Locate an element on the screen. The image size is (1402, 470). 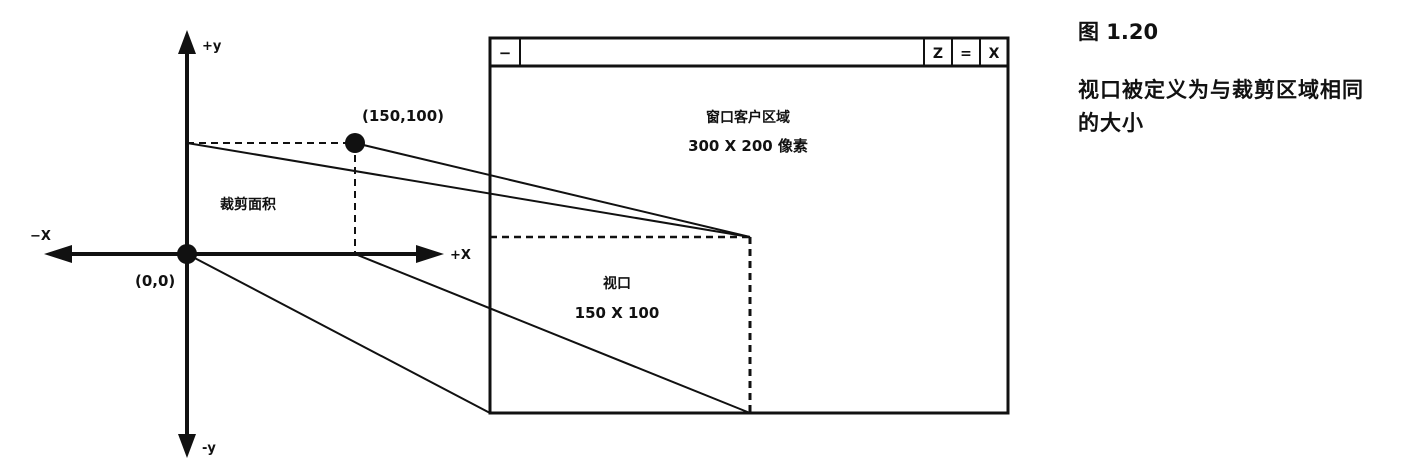
projection-line-bottom-right is located at coordinates (552, 333).